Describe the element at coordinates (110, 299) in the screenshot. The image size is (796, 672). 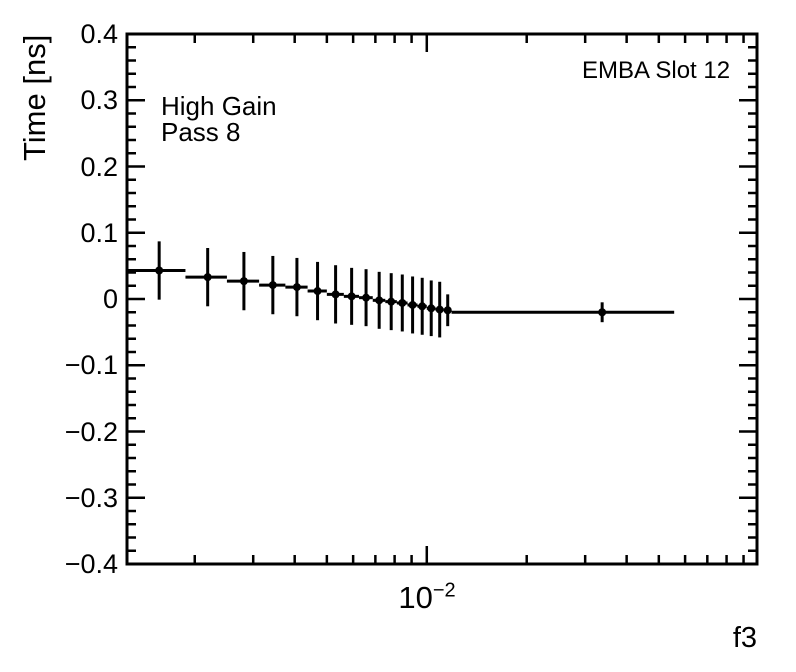
I see `y-tick-label: 0` at that location.